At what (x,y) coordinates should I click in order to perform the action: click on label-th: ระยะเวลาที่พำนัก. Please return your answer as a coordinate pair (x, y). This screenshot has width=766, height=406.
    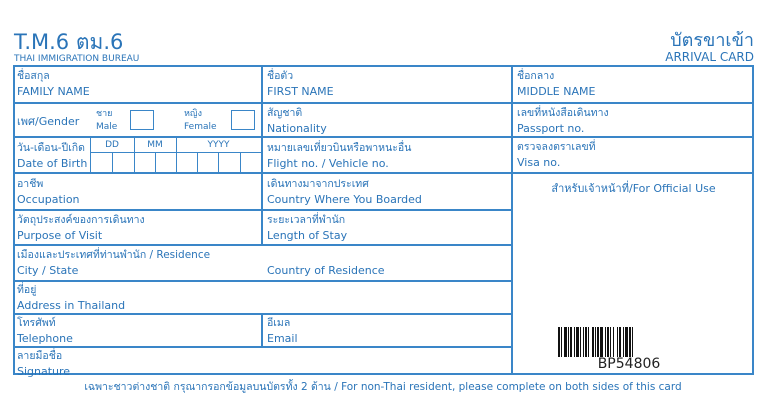
    Looking at the image, I should click on (306, 220).